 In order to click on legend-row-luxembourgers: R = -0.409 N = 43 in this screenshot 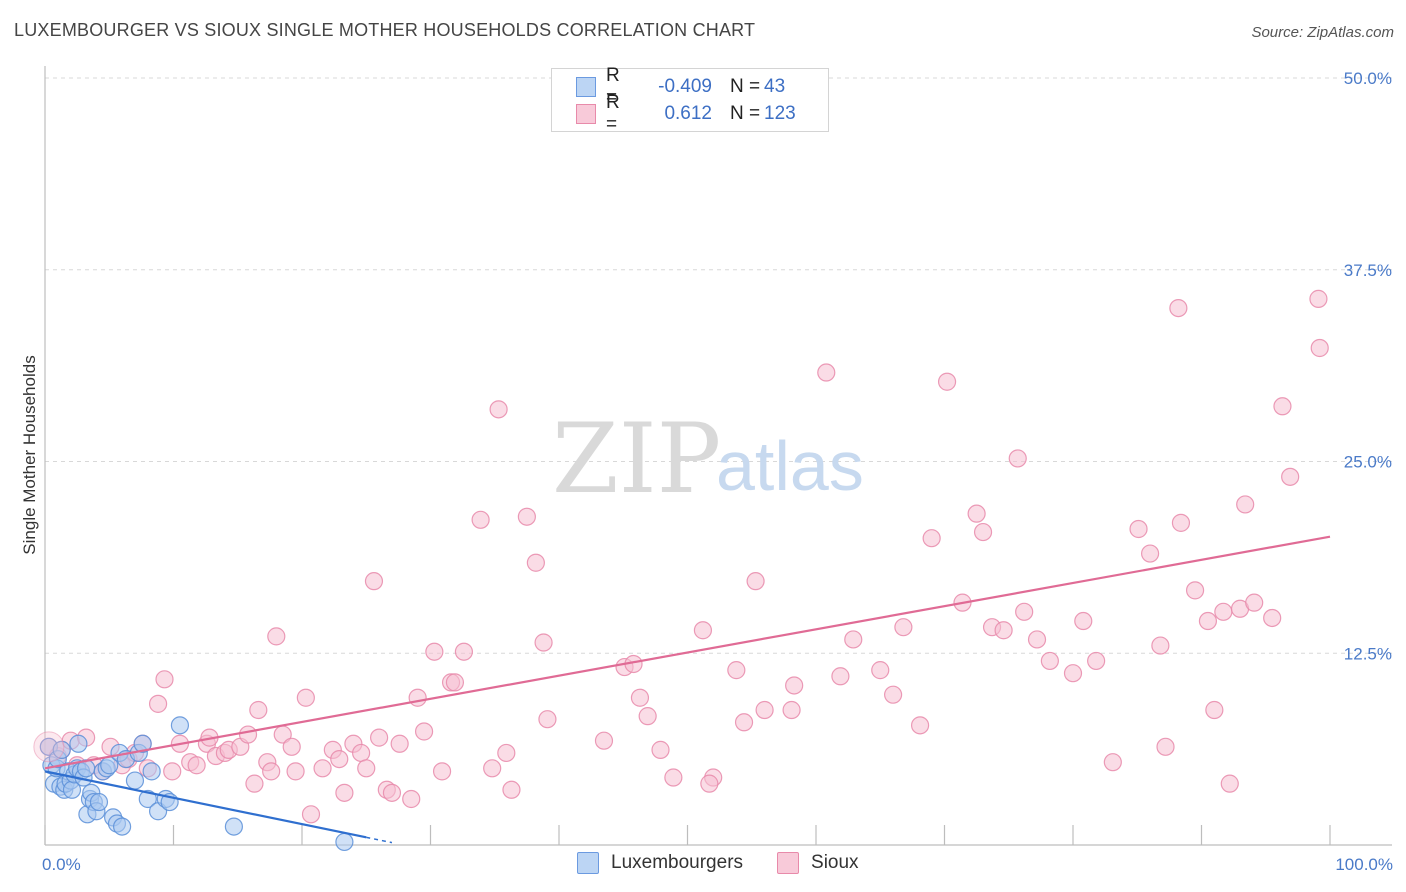, I will do `click(690, 86)`.